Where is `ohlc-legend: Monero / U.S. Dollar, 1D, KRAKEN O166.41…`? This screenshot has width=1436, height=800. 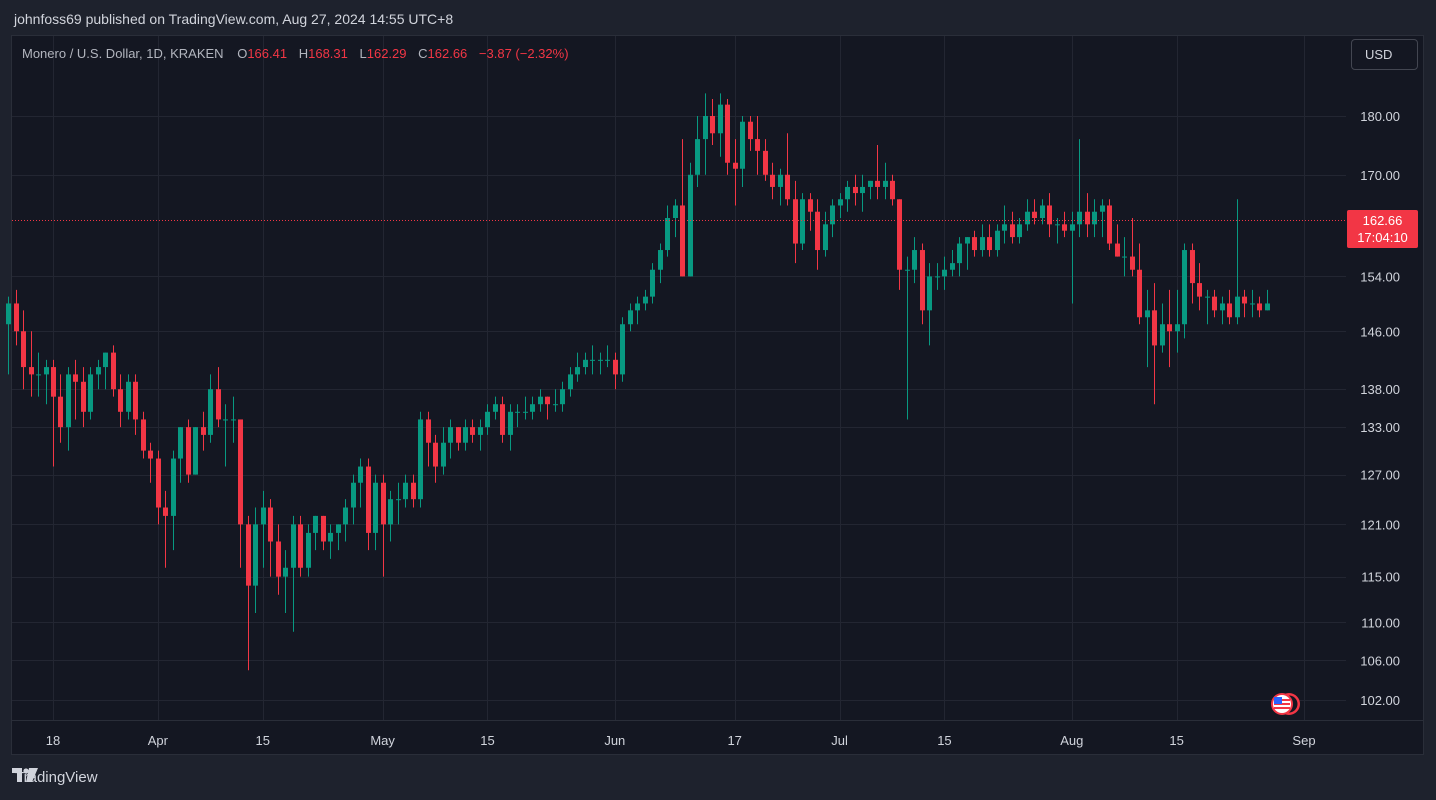
ohlc-legend: Monero / U.S. Dollar, 1D, KRAKEN O166.41… is located at coordinates (299, 53).